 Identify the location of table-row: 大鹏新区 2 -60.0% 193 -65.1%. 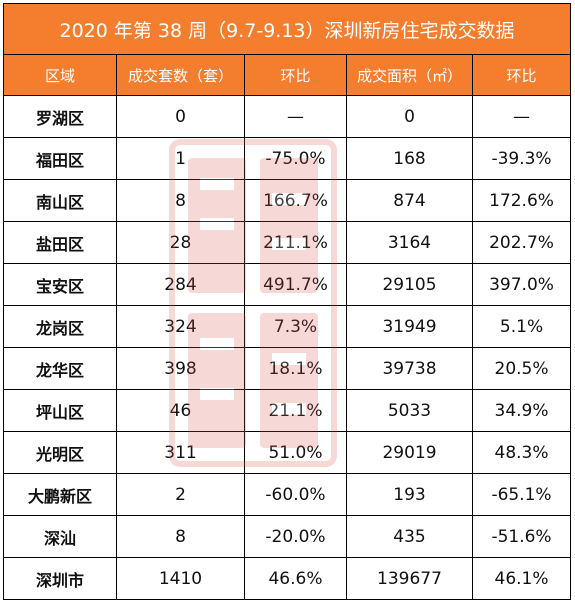
(287, 494).